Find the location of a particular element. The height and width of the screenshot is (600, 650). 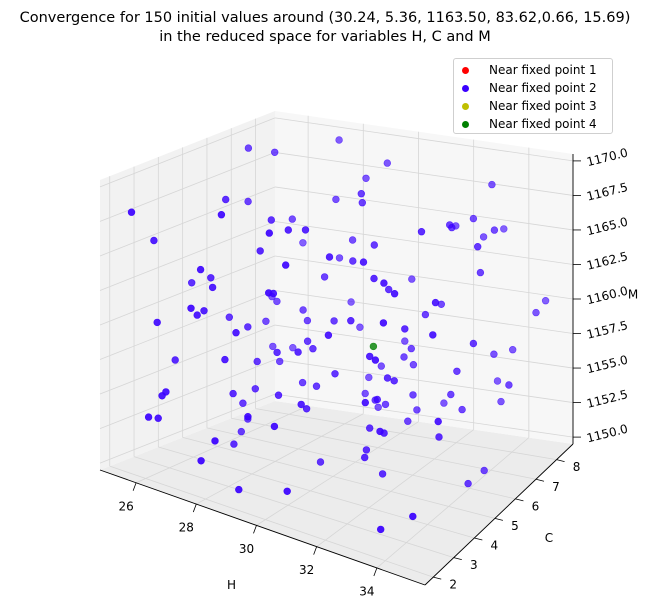

legend-item: Near fixed point 3 is located at coordinates (537, 106).